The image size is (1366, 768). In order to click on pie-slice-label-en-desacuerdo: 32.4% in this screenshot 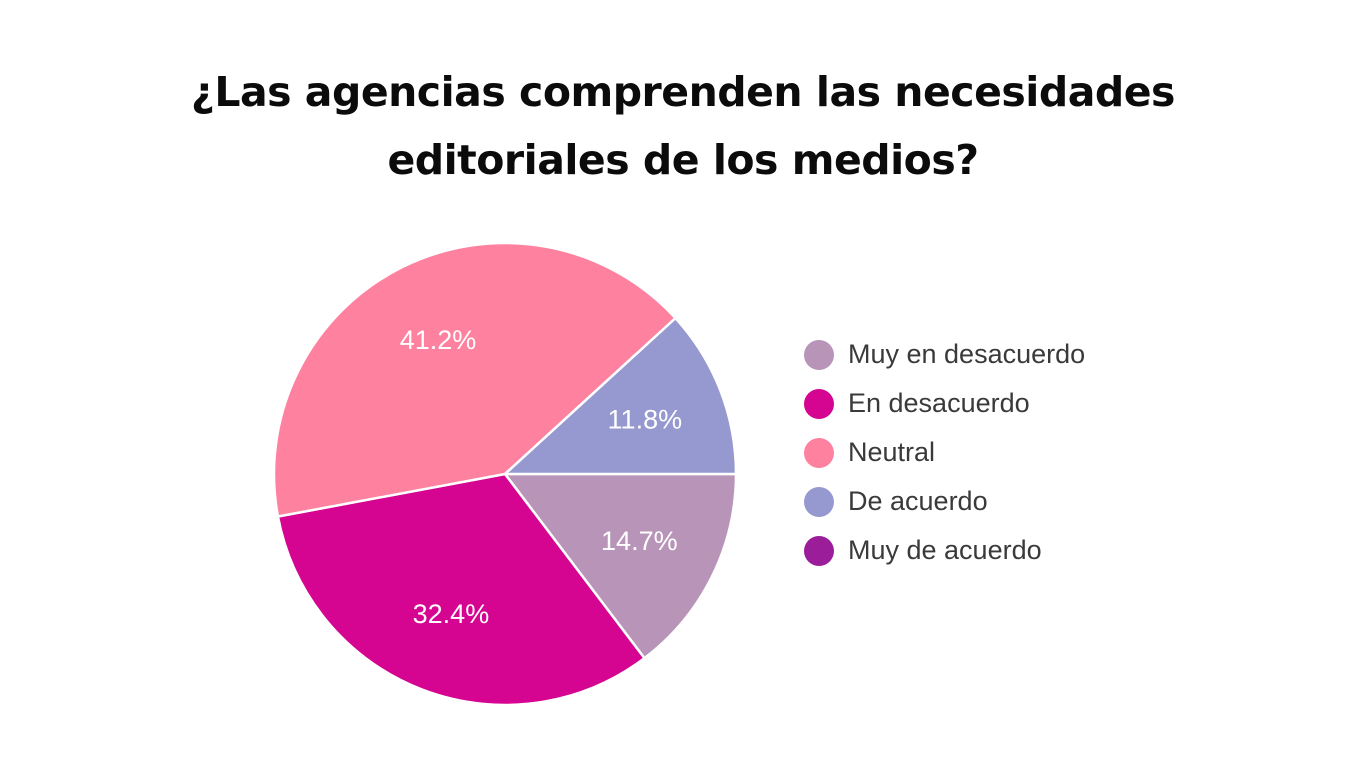, I will do `click(451, 614)`.